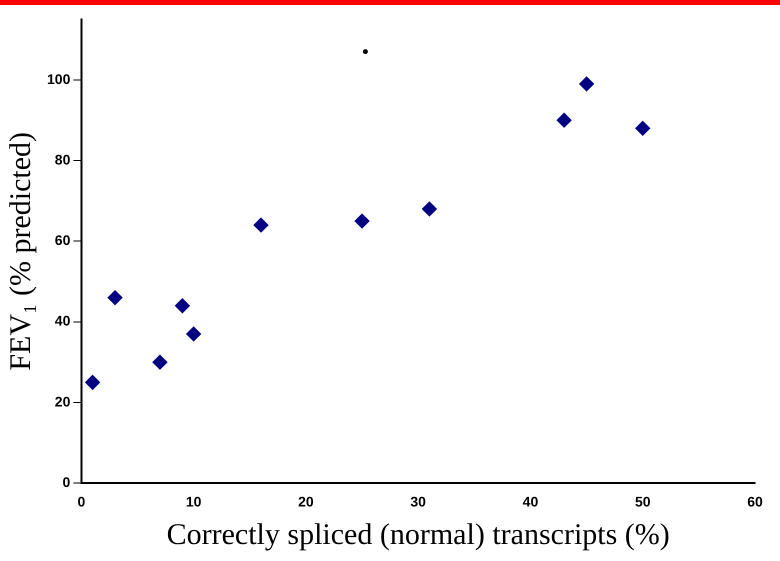 This screenshot has height=561, width=780. Describe the element at coordinates (20, 251) in the screenshot. I see `y-axis-title: FEV₁ (% predicted)` at that location.